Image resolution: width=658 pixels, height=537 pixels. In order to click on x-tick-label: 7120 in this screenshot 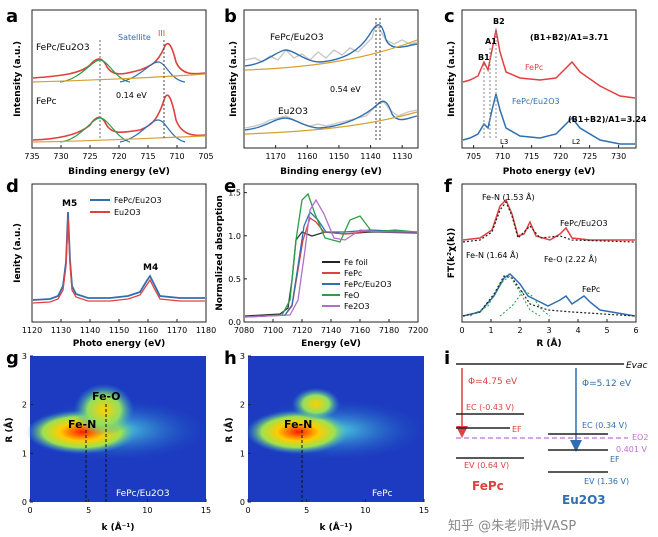, I will do `click(302, 330)`.